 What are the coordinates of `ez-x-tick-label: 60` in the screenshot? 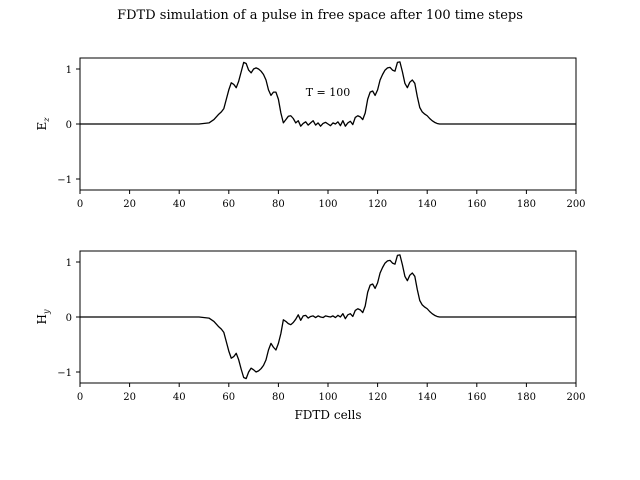 It's located at (228, 204).